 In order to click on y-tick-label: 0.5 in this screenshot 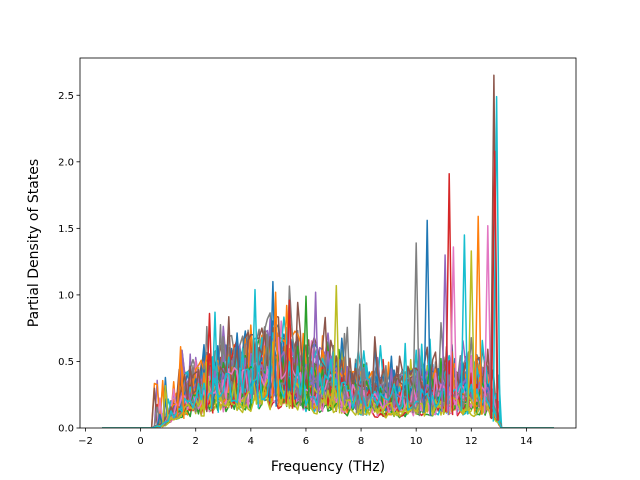, I will do `click(66, 362)`.